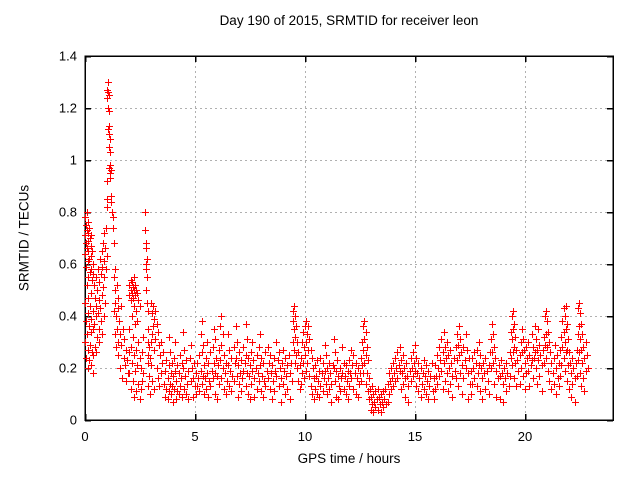 This screenshot has height=480, width=640. Describe the element at coordinates (73, 420) in the screenshot. I see `y-tick-label: 0` at that location.